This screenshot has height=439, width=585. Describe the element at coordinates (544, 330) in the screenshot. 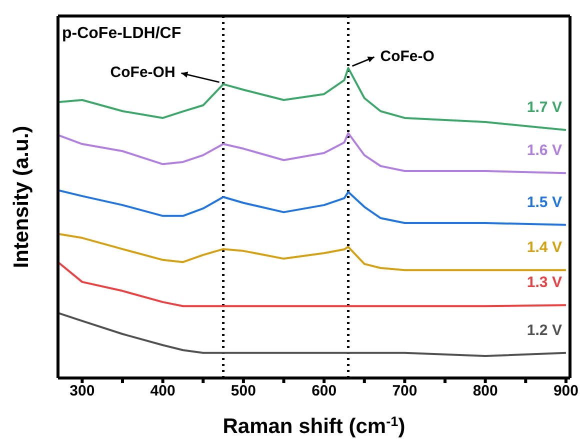

I see `series-label: 1.2 V` at that location.